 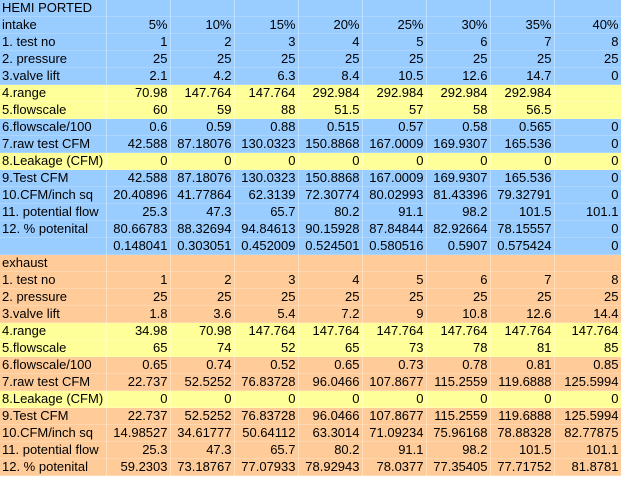 I want to click on row-label-cell: 5.flowscale, so click(x=53, y=348).